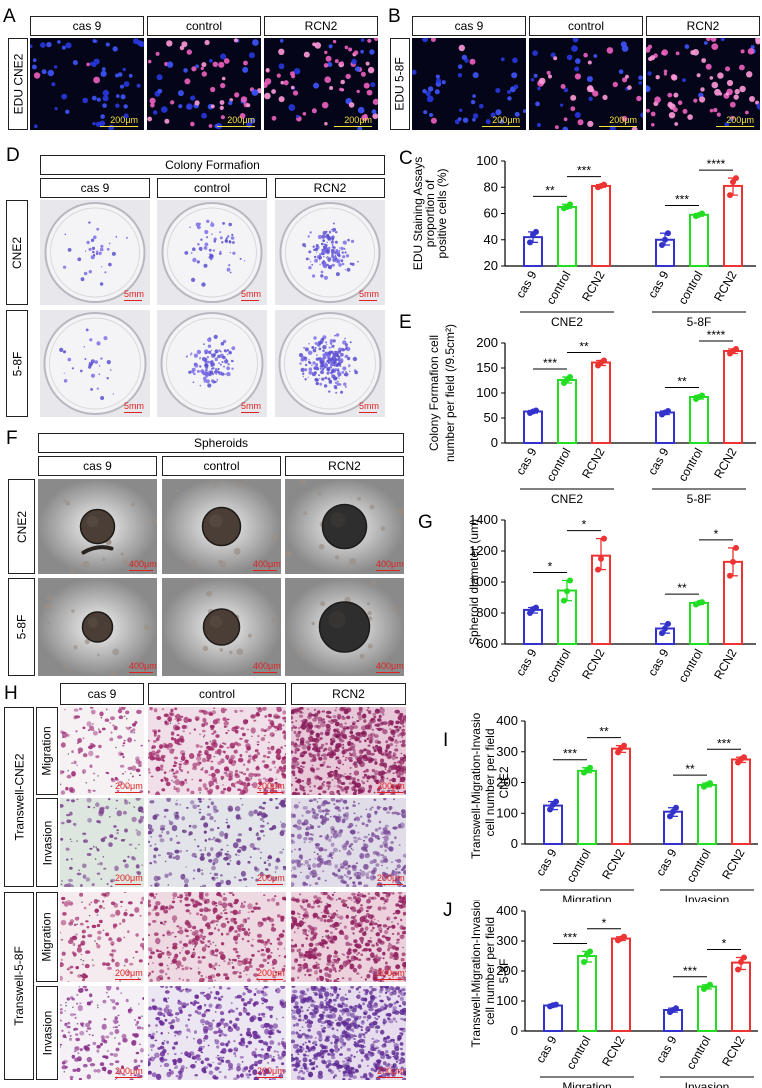 The width and height of the screenshot is (762, 1088). Describe the element at coordinates (348, 937) in the screenshot. I see `transwell-5-8f-migration-rcn2: 200μm` at that location.